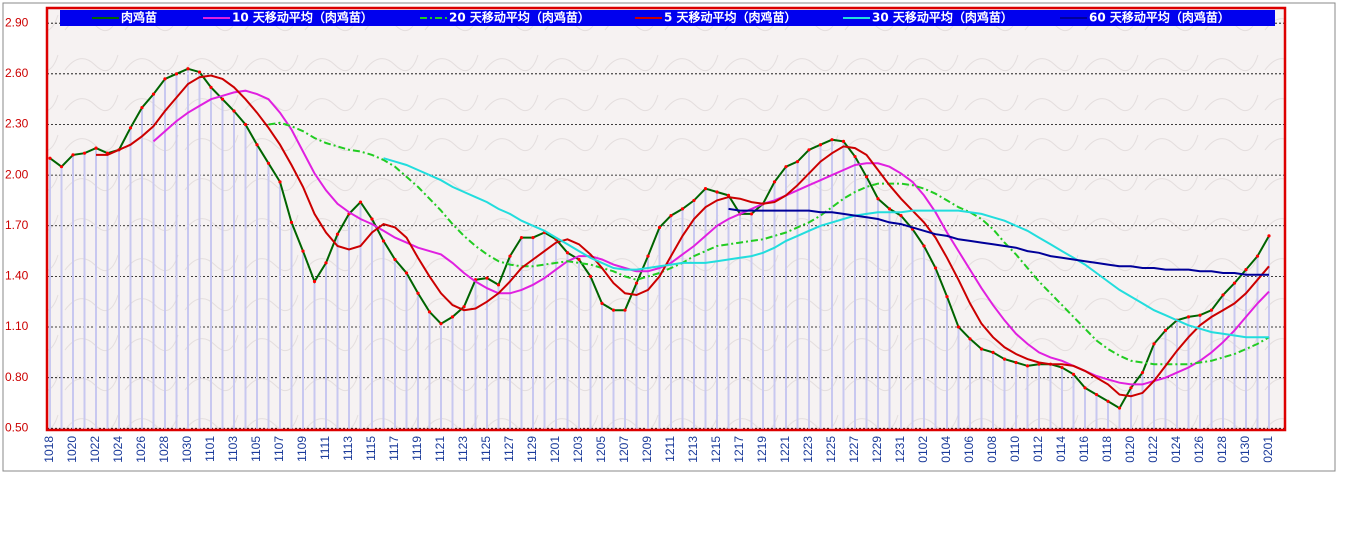  Describe the element at coordinates (1245, 449) in the screenshot. I see `x-tick-label: 0130` at that location.